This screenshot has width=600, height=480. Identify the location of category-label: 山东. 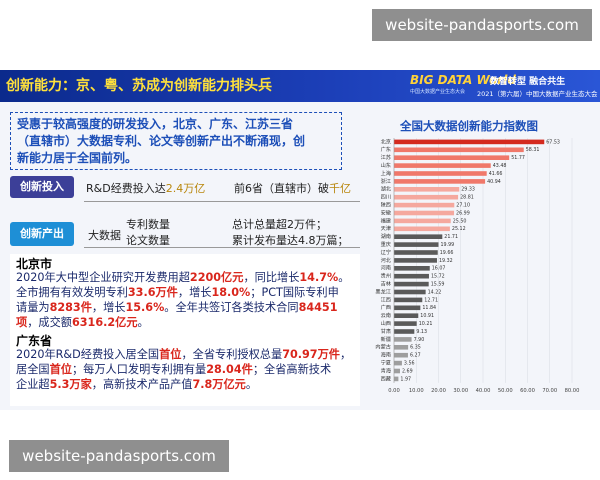
(386, 165).